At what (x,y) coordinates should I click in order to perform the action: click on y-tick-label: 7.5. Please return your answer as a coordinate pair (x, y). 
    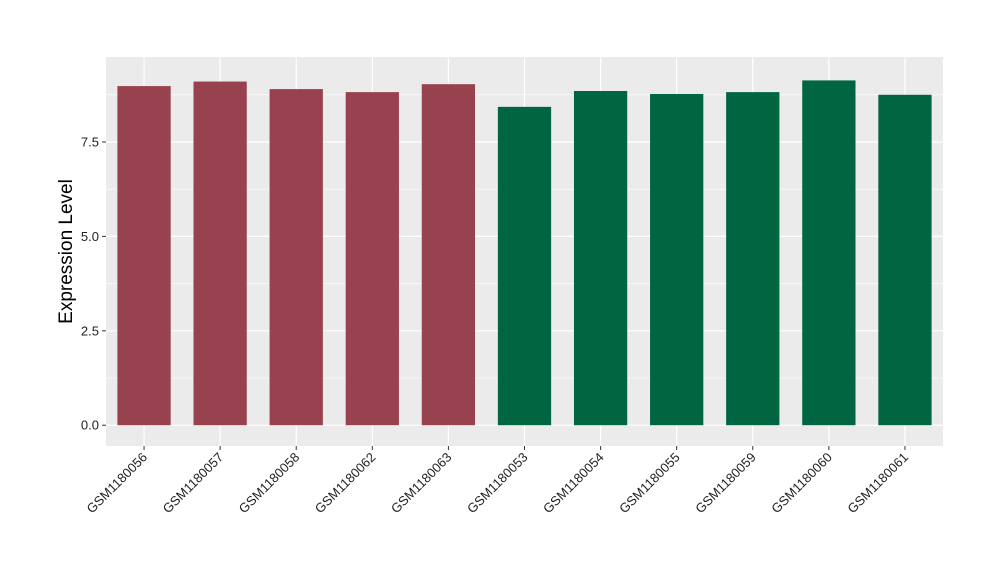
    Looking at the image, I should click on (90, 141).